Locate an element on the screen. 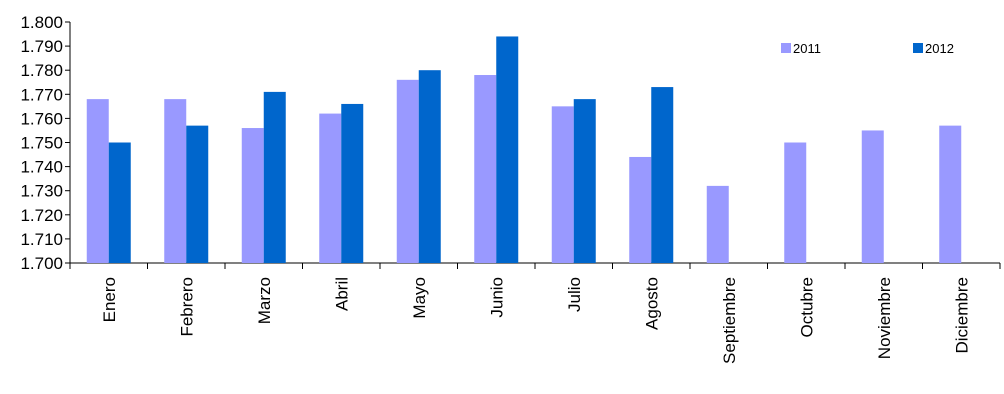 The image size is (1004, 394). bar-2012-abril is located at coordinates (352, 183).